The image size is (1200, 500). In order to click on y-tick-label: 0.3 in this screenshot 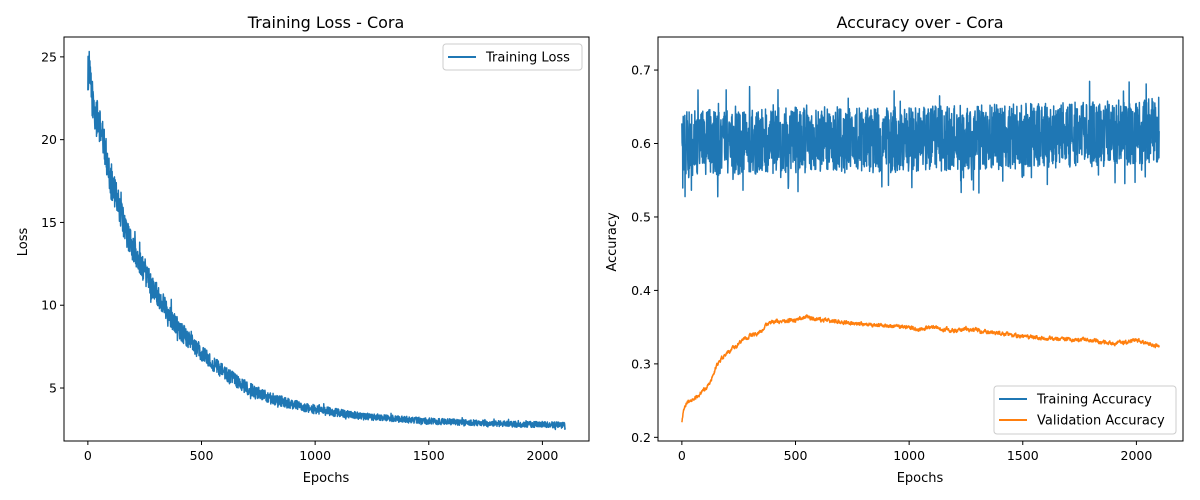, I will do `click(641, 363)`.